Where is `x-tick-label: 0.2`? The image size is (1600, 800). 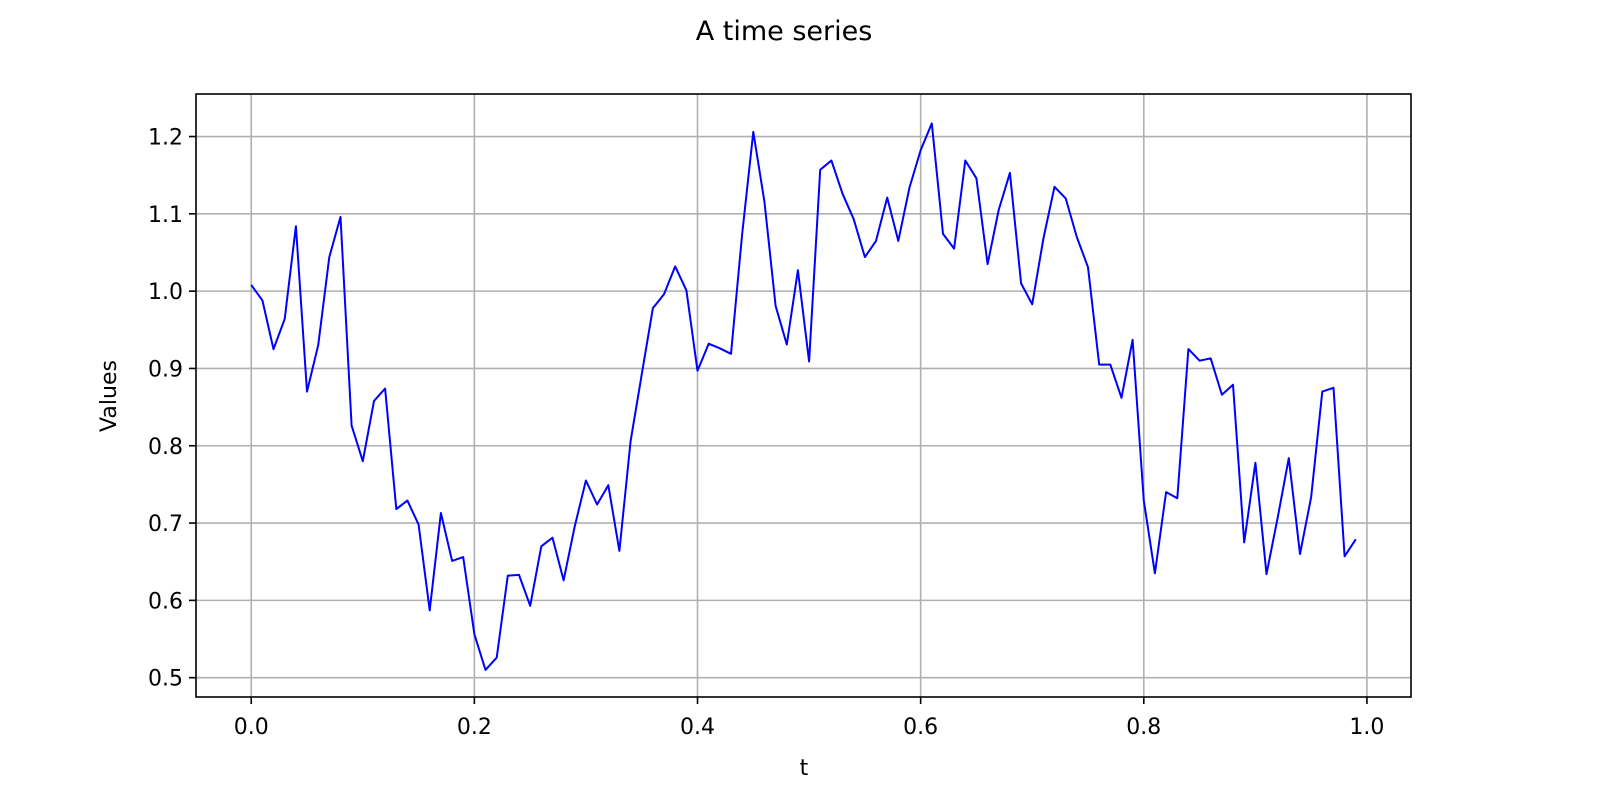 x-tick-label: 0.2 is located at coordinates (474, 727).